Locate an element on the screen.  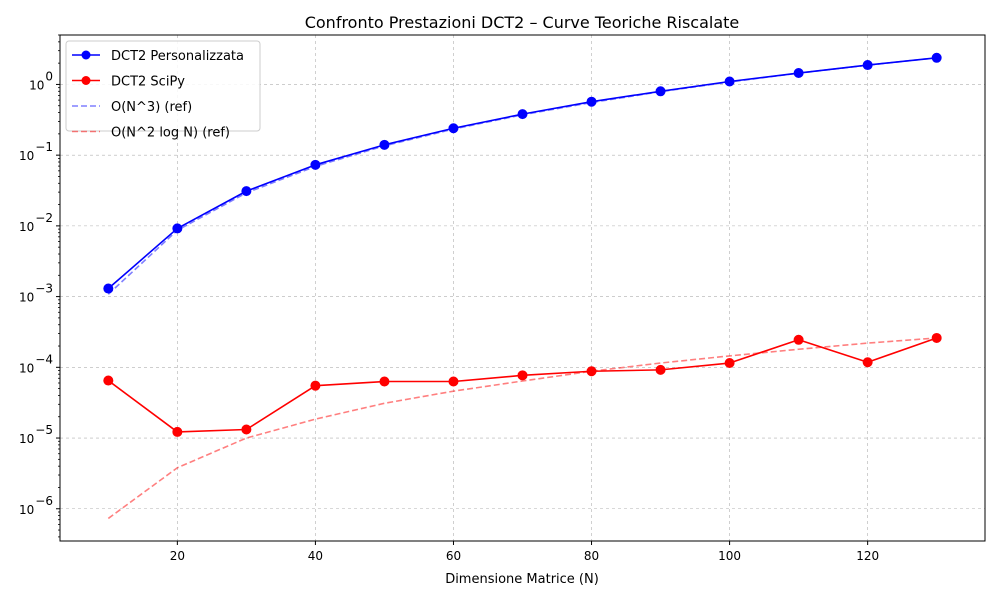
y-tick-label: −610 is located at coordinates (36, 505).